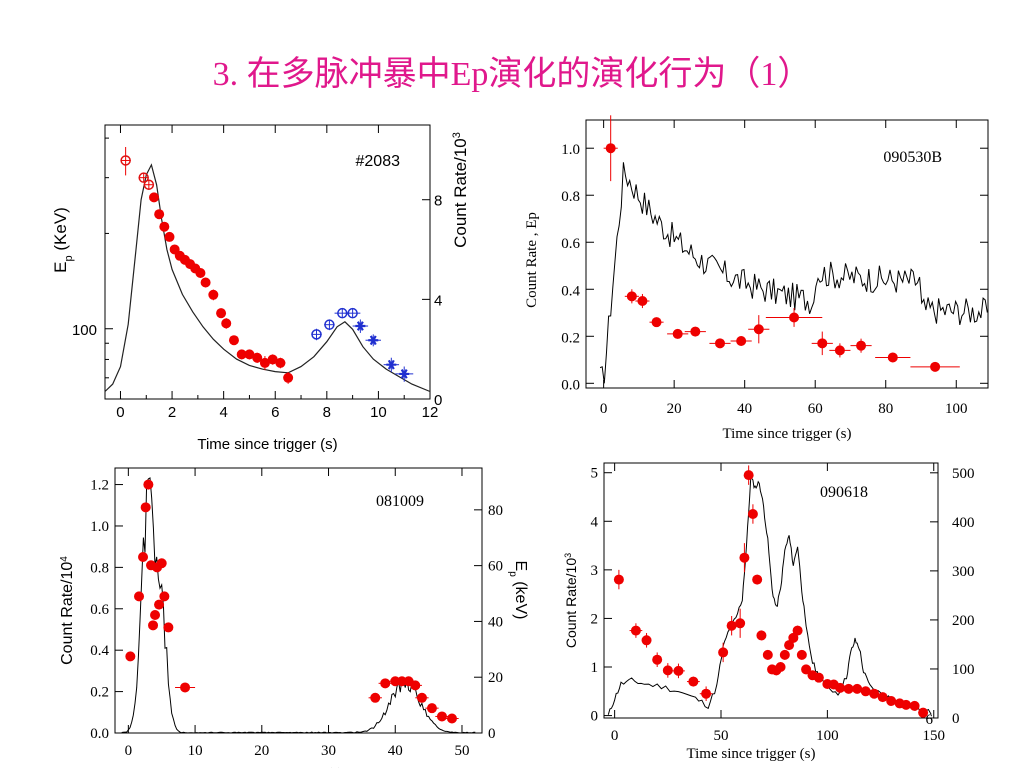  I want to click on y-tick-label: 5, so click(595, 474).